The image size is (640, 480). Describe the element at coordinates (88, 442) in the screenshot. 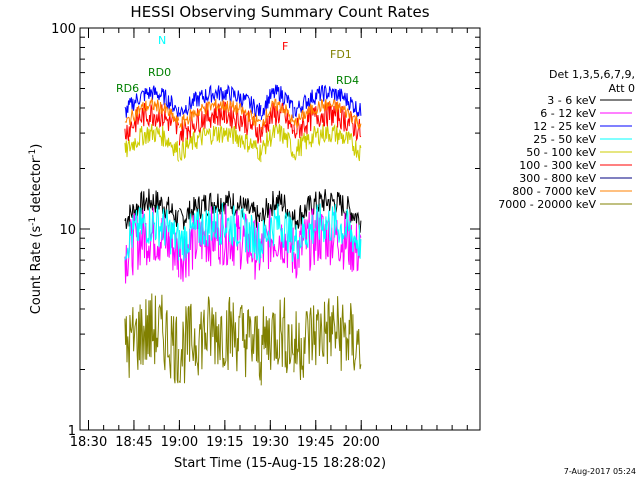

I see `x-tick-label: 18:30` at that location.